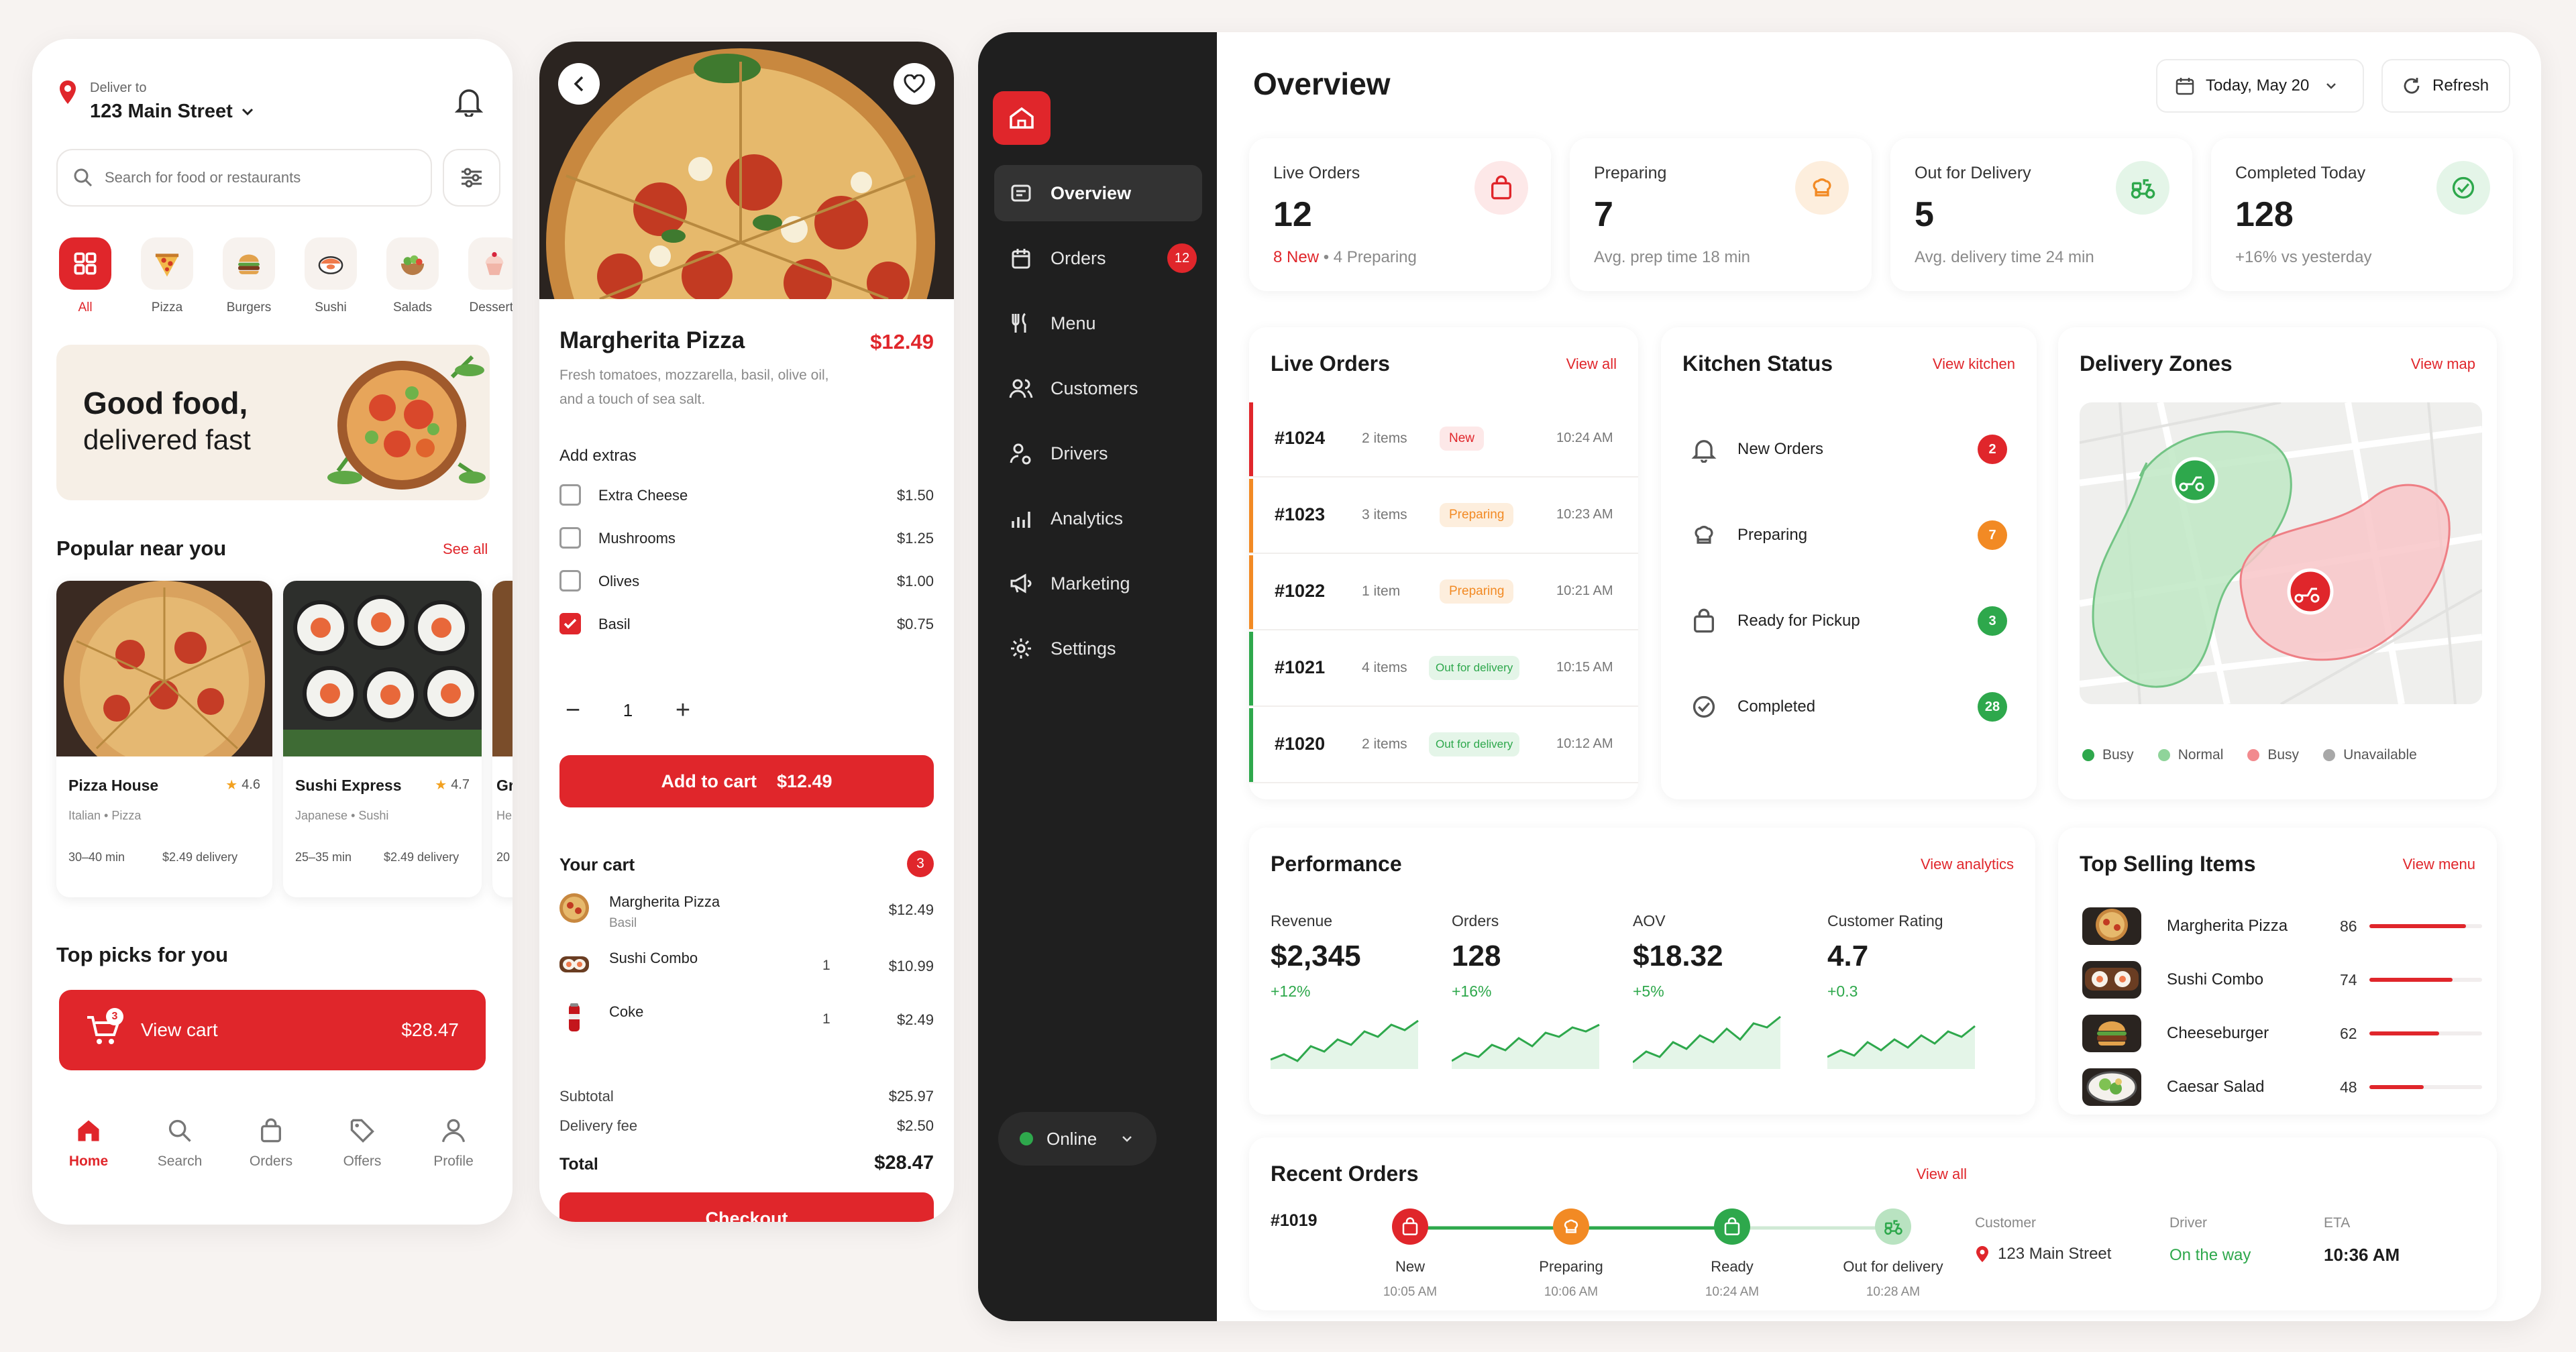 Image resolution: width=2576 pixels, height=1352 pixels. What do you see at coordinates (331, 263) in the screenshot?
I see `category-sushi` at bounding box center [331, 263].